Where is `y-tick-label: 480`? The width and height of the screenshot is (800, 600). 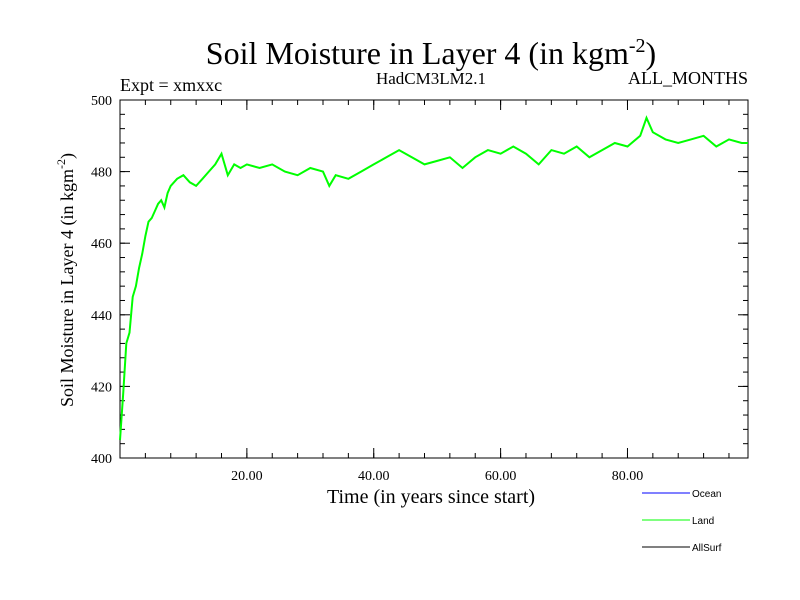 y-tick-label: 480 is located at coordinates (101, 173).